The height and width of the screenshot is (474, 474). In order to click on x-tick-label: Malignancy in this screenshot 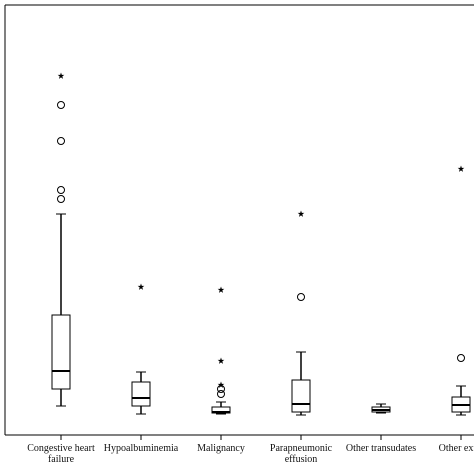, I will do `click(221, 448)`.